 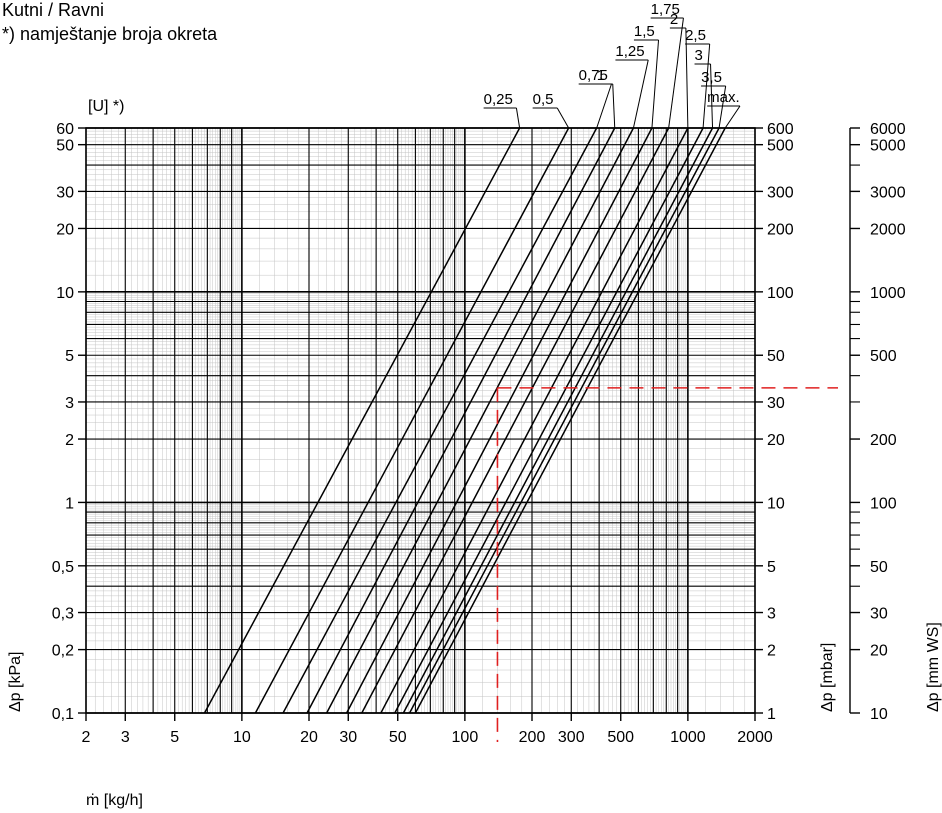 What do you see at coordinates (879, 651) in the screenshot?
I see `y-tick-label-mmws: 20` at bounding box center [879, 651].